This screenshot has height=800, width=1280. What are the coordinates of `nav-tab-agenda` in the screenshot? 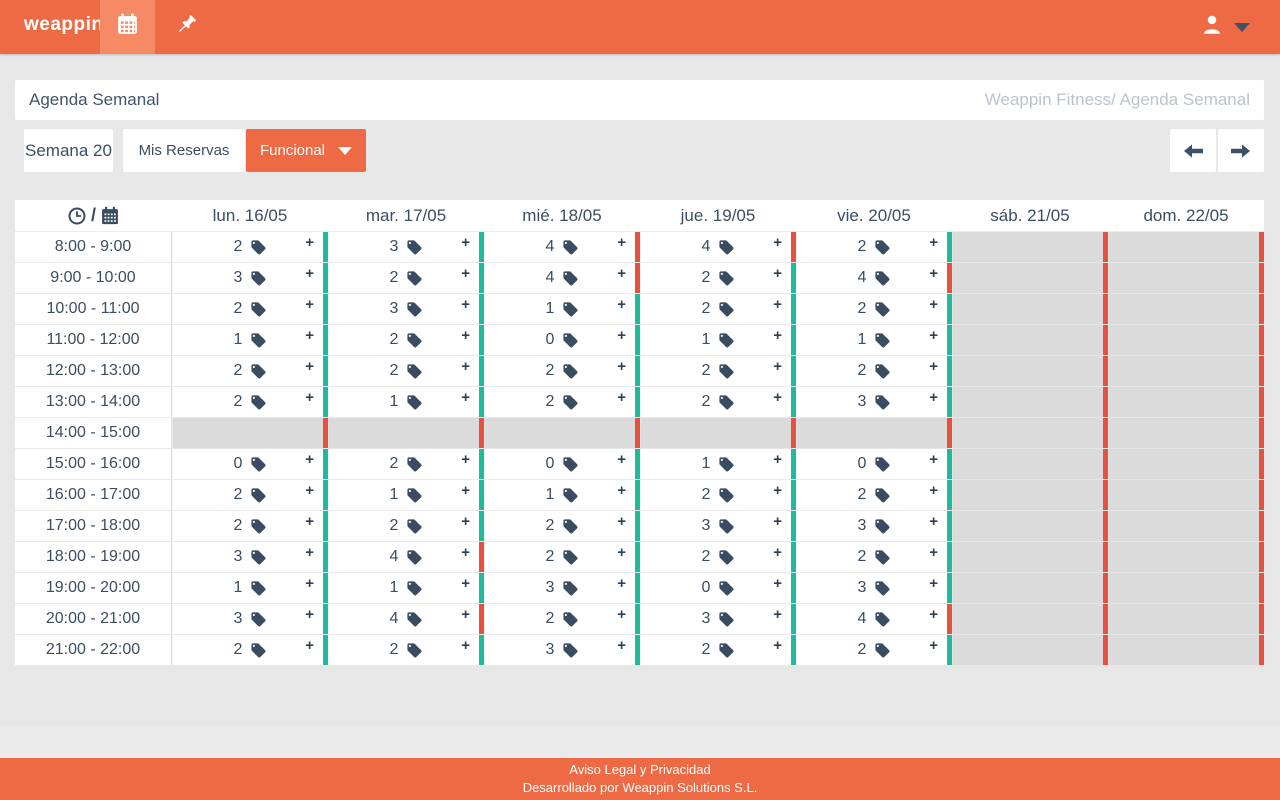 It's located at (127, 27).